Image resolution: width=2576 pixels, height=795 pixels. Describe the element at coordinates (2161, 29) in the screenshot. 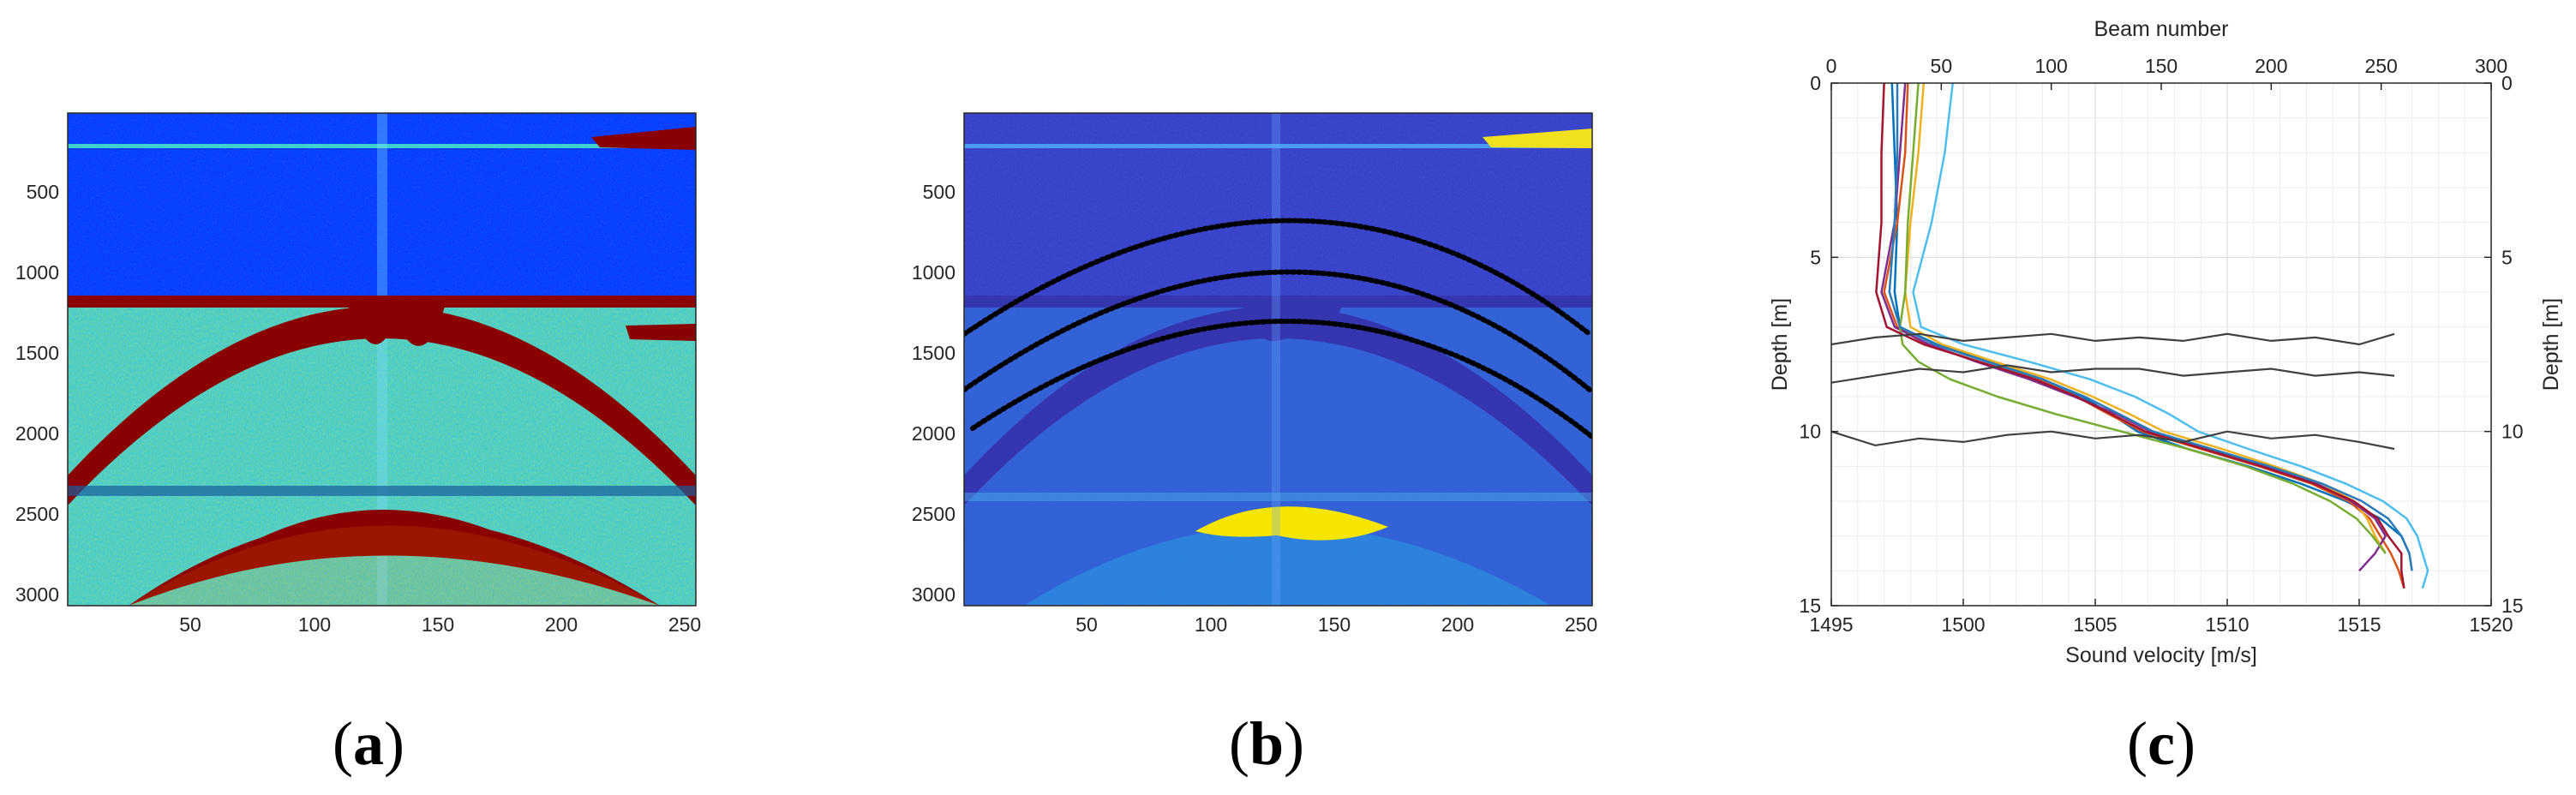

I see `panel-c-x2-label: Beam number` at that location.